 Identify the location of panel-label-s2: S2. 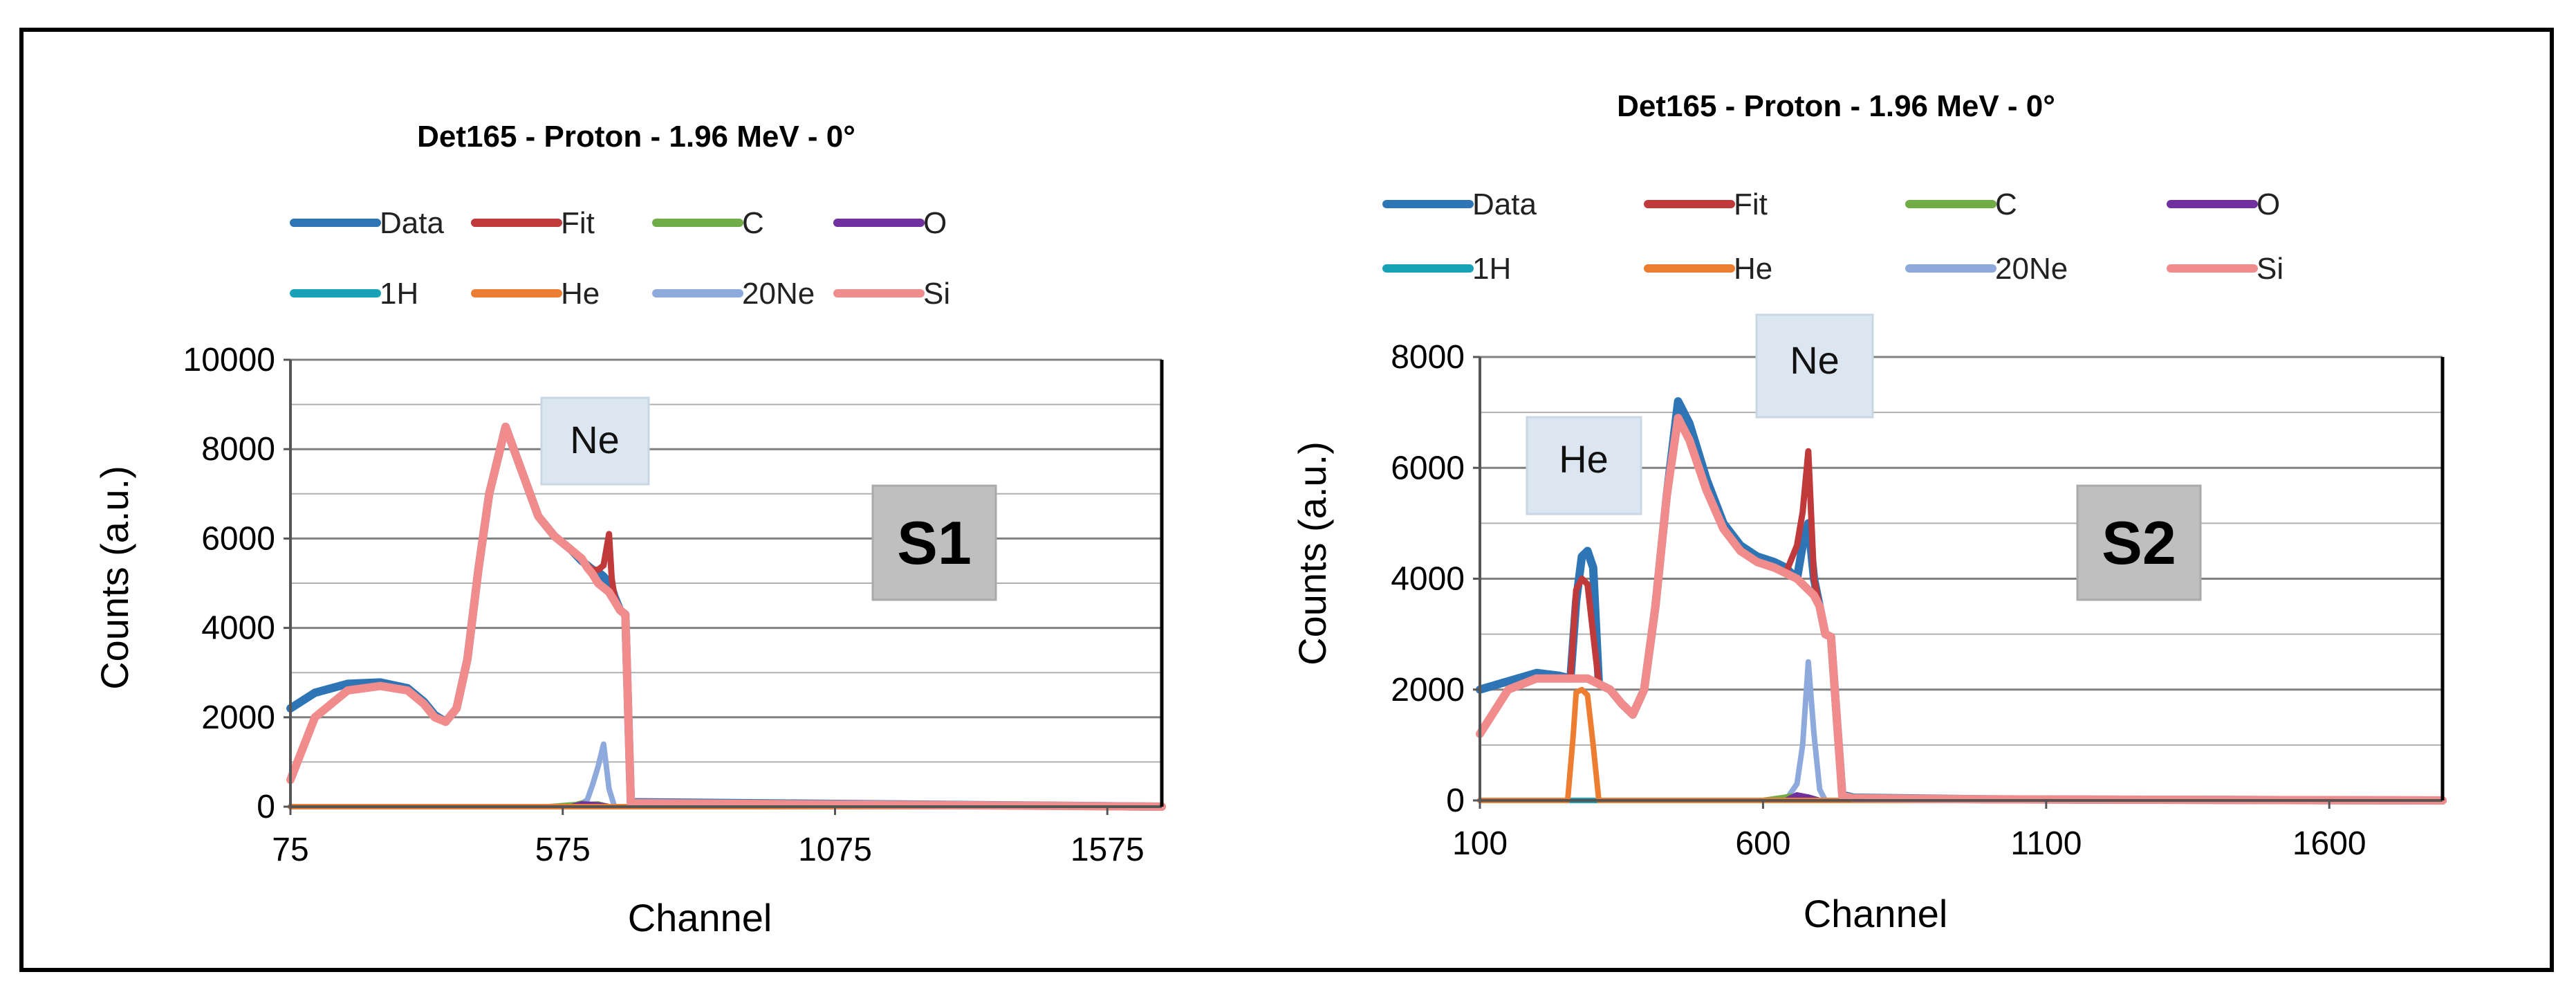
(2139, 542).